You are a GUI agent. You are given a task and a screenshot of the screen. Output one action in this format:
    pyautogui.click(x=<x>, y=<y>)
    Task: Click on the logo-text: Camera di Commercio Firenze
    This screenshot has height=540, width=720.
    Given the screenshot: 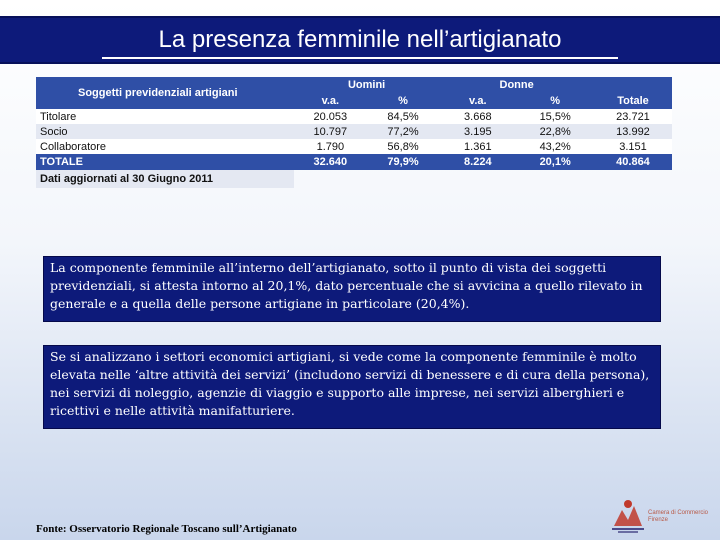 What is the action you would take?
    pyautogui.click(x=678, y=517)
    